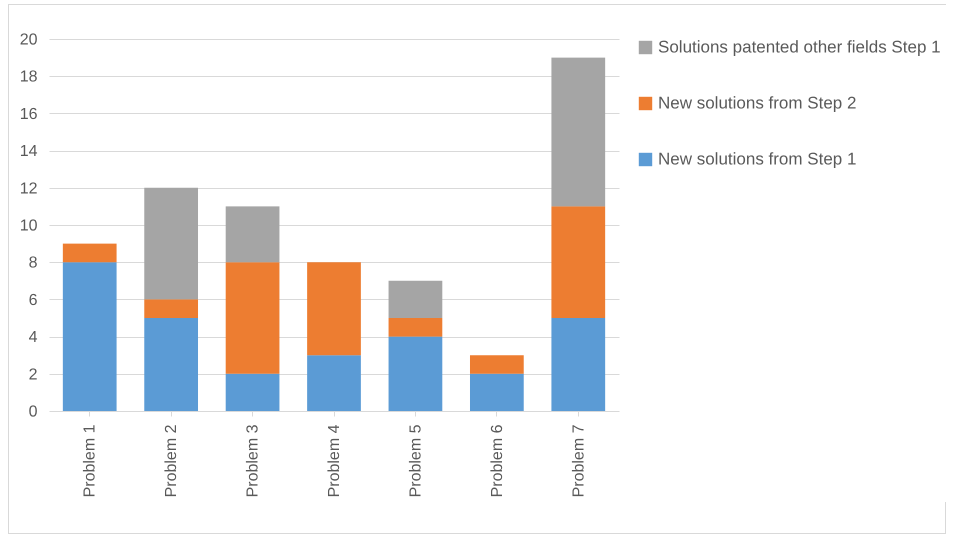 This screenshot has width=957, height=538. What do you see at coordinates (253, 461) in the screenshot?
I see `x-tick-label: Problem 3` at bounding box center [253, 461].